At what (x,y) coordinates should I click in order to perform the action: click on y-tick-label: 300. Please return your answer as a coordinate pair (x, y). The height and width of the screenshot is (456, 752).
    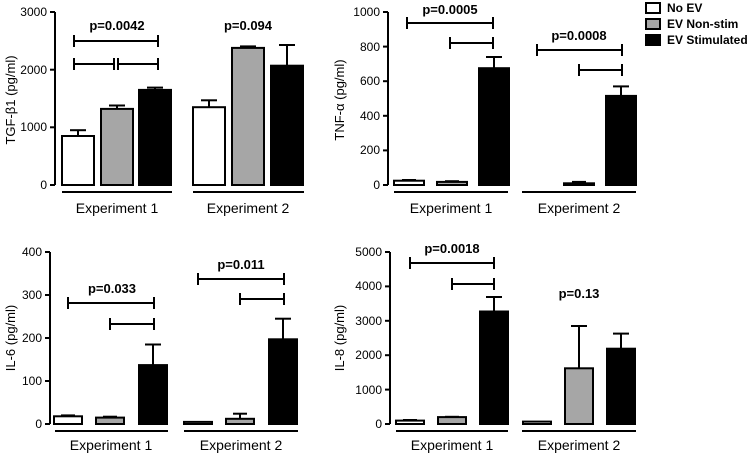
    Looking at the image, I should click on (32, 295).